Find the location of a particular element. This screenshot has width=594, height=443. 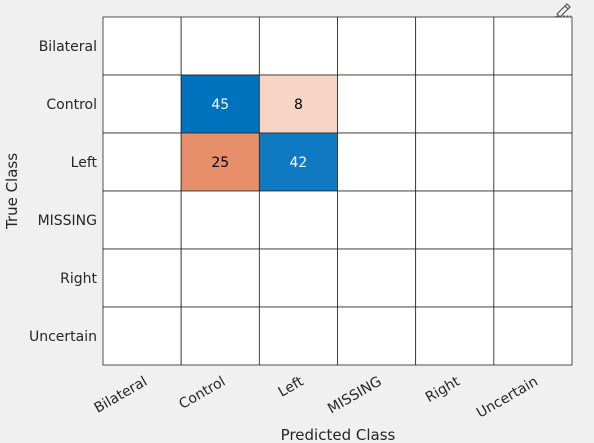

cell-right-uncertain is located at coordinates (533, 278).